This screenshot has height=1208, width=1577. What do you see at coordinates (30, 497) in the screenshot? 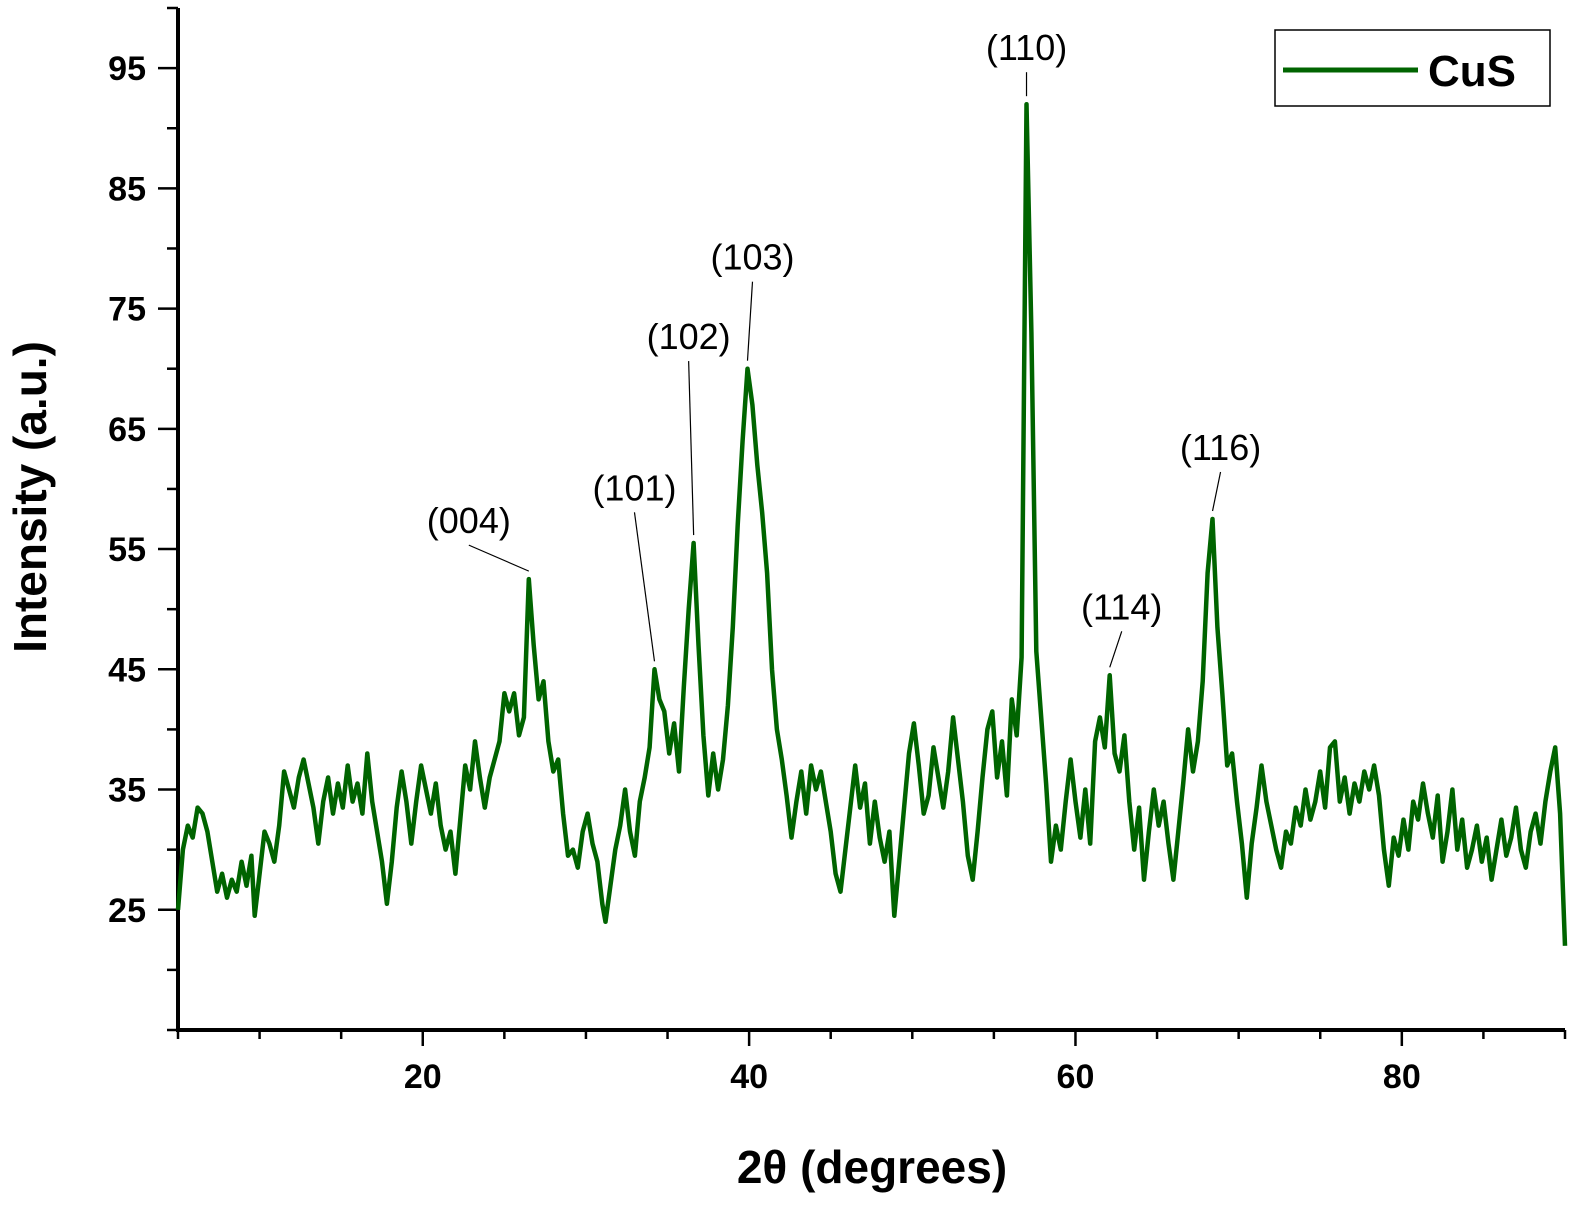
I see `y-axis-title: Intensity (a.u.)` at bounding box center [30, 497].